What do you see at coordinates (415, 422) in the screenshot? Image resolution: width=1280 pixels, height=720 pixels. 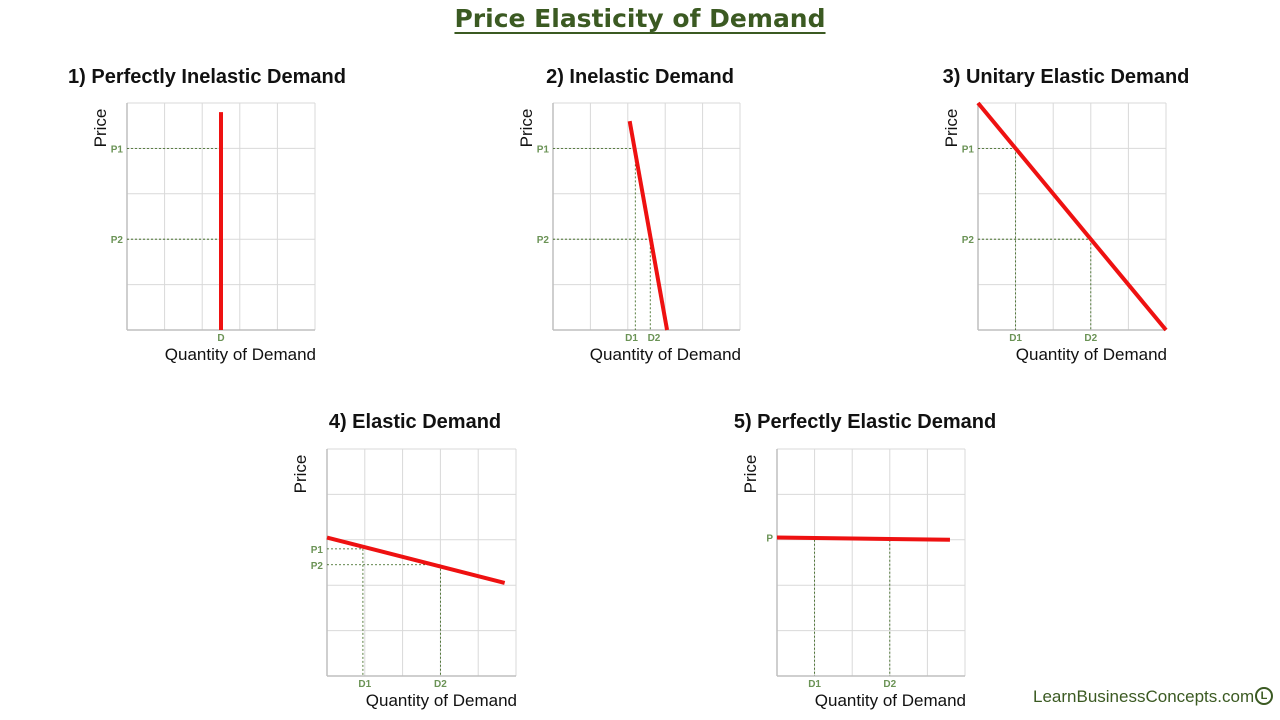 I see `chart-title: 4) Elastic Demand` at bounding box center [415, 422].